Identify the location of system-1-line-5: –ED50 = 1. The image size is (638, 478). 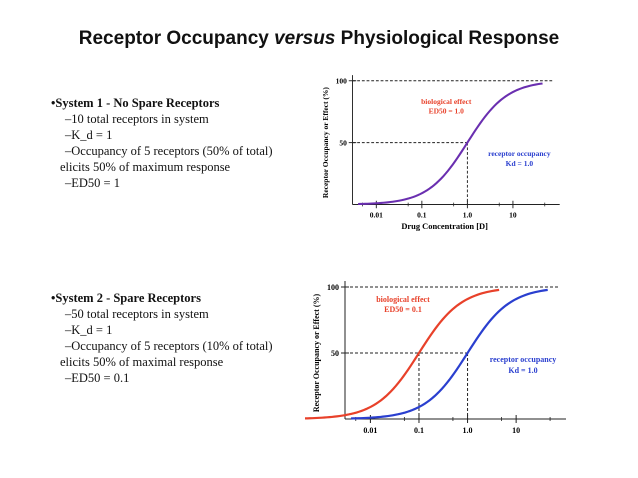
(92, 183).